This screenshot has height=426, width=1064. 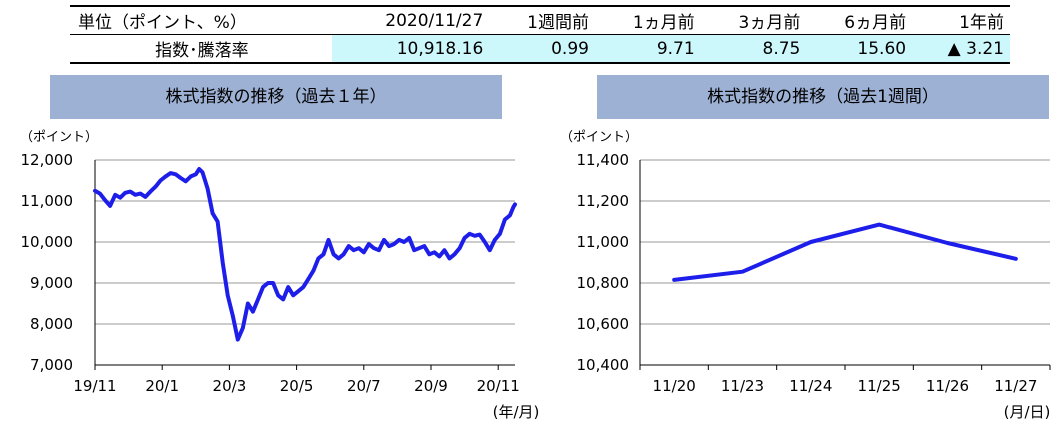 I want to click on left-x-unit-label: (年/月), so click(x=516, y=412).